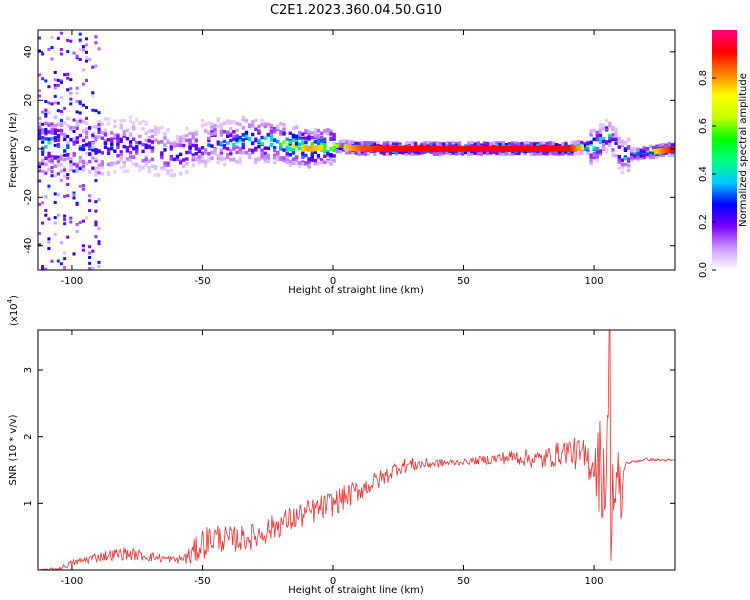  What do you see at coordinates (463, 281) in the screenshot?
I see `x-tick-label: 50` at bounding box center [463, 281].